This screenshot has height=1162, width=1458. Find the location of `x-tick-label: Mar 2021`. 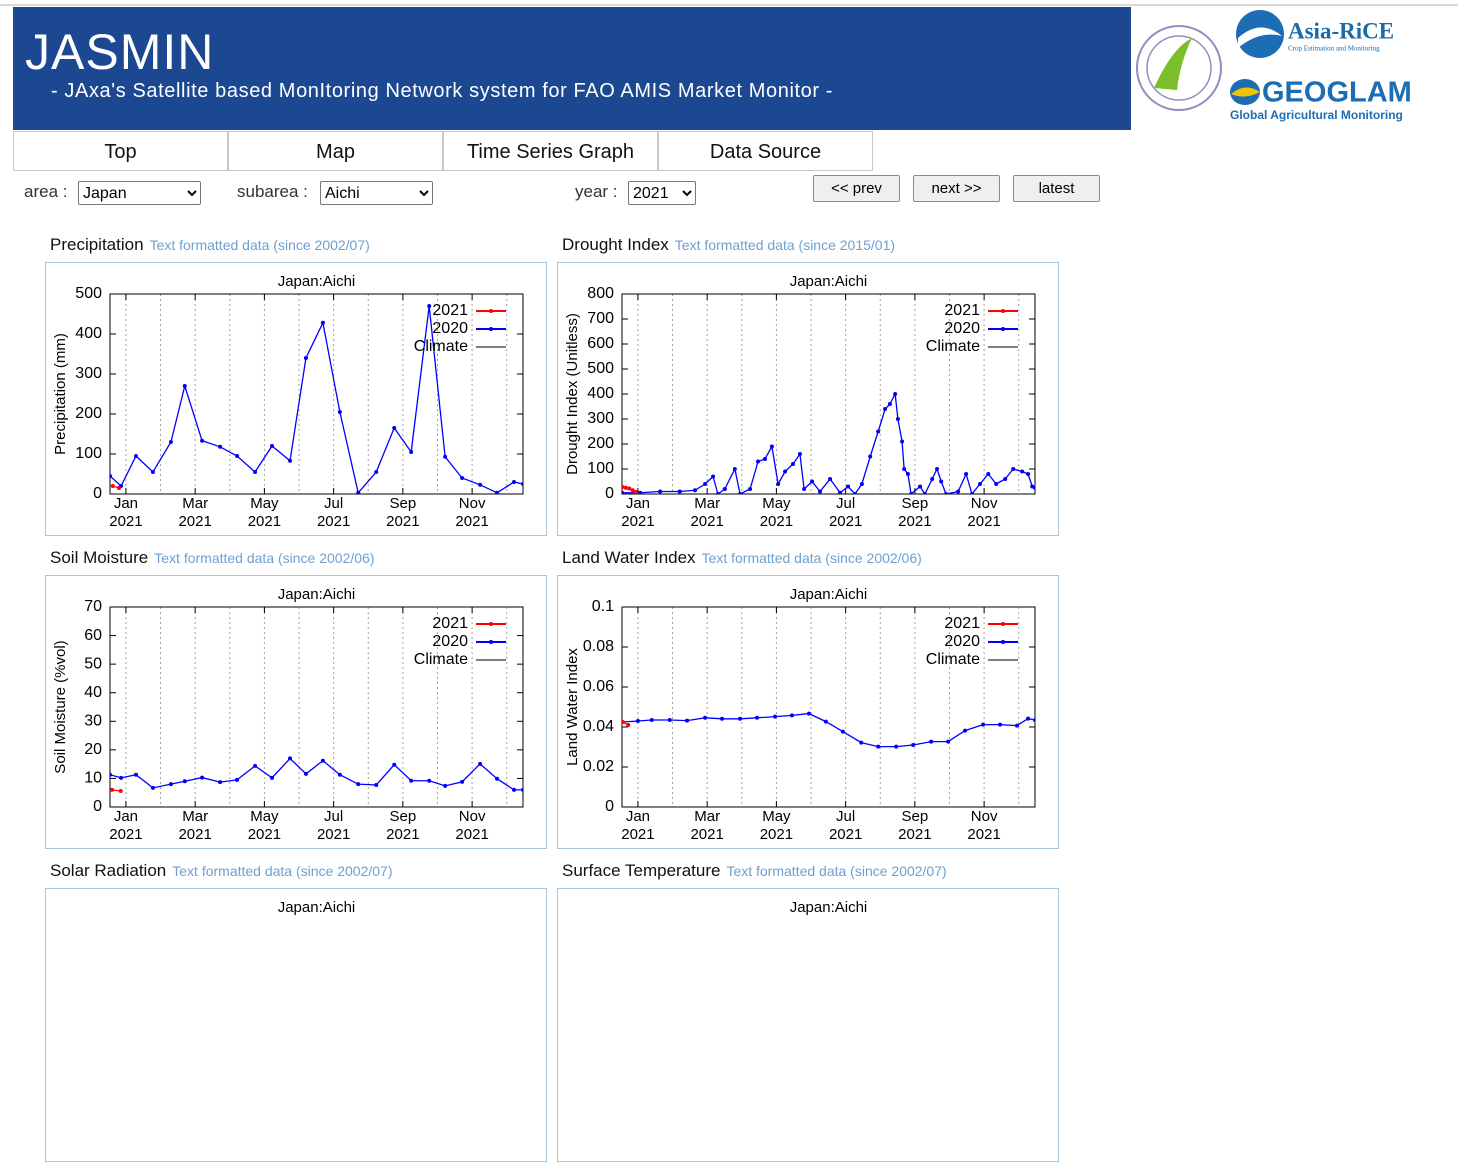

x-tick-label: Mar 2021 is located at coordinates (706, 512).